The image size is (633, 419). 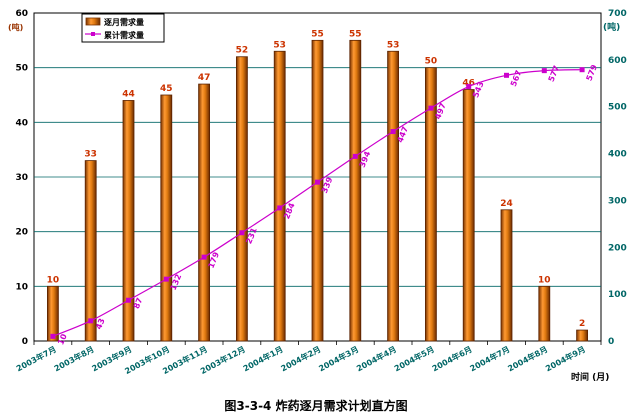 What do you see at coordinates (100, 324) in the screenshot?
I see `cumulative-value-label: 43` at bounding box center [100, 324].